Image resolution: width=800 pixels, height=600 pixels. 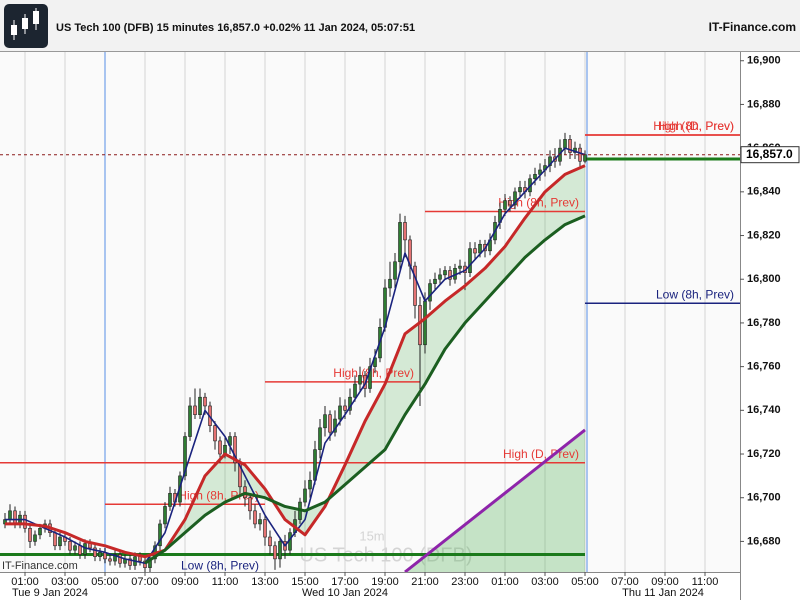 I want to click on x-tick-label: 23:00, so click(x=465, y=582).